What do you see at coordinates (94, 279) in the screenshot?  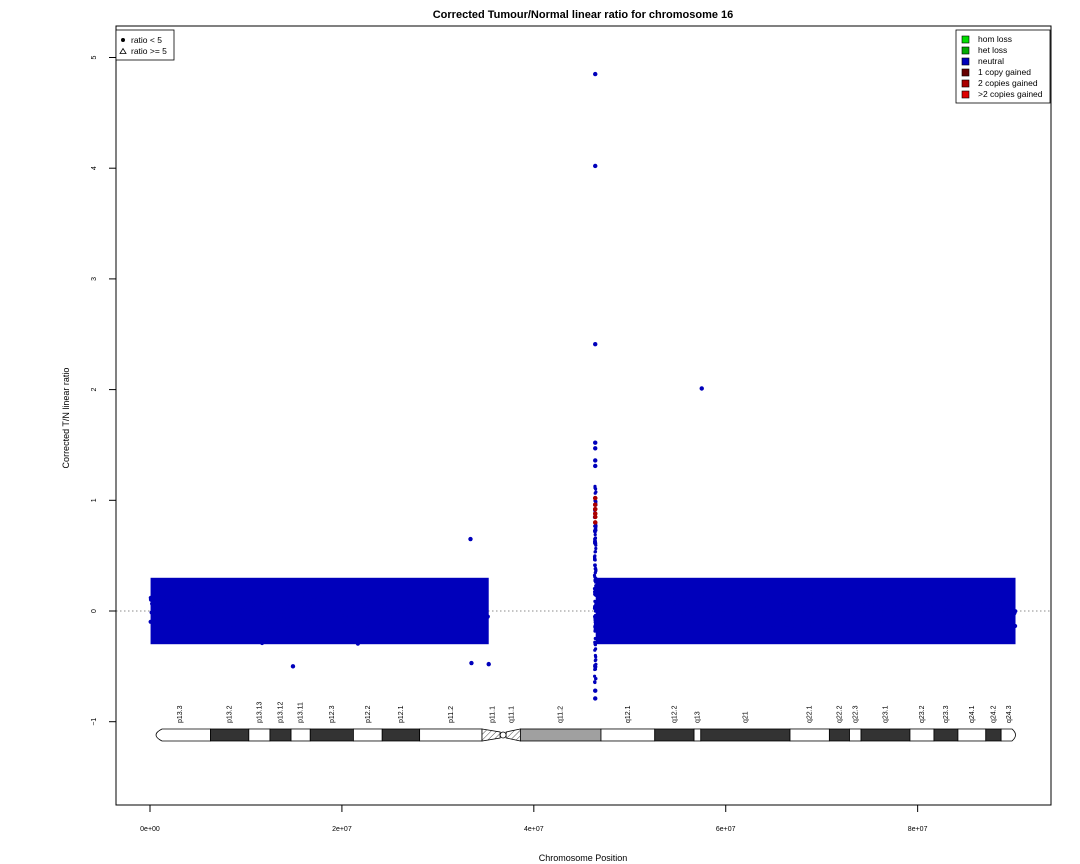 I see `y-tick-label: 3` at bounding box center [94, 279].